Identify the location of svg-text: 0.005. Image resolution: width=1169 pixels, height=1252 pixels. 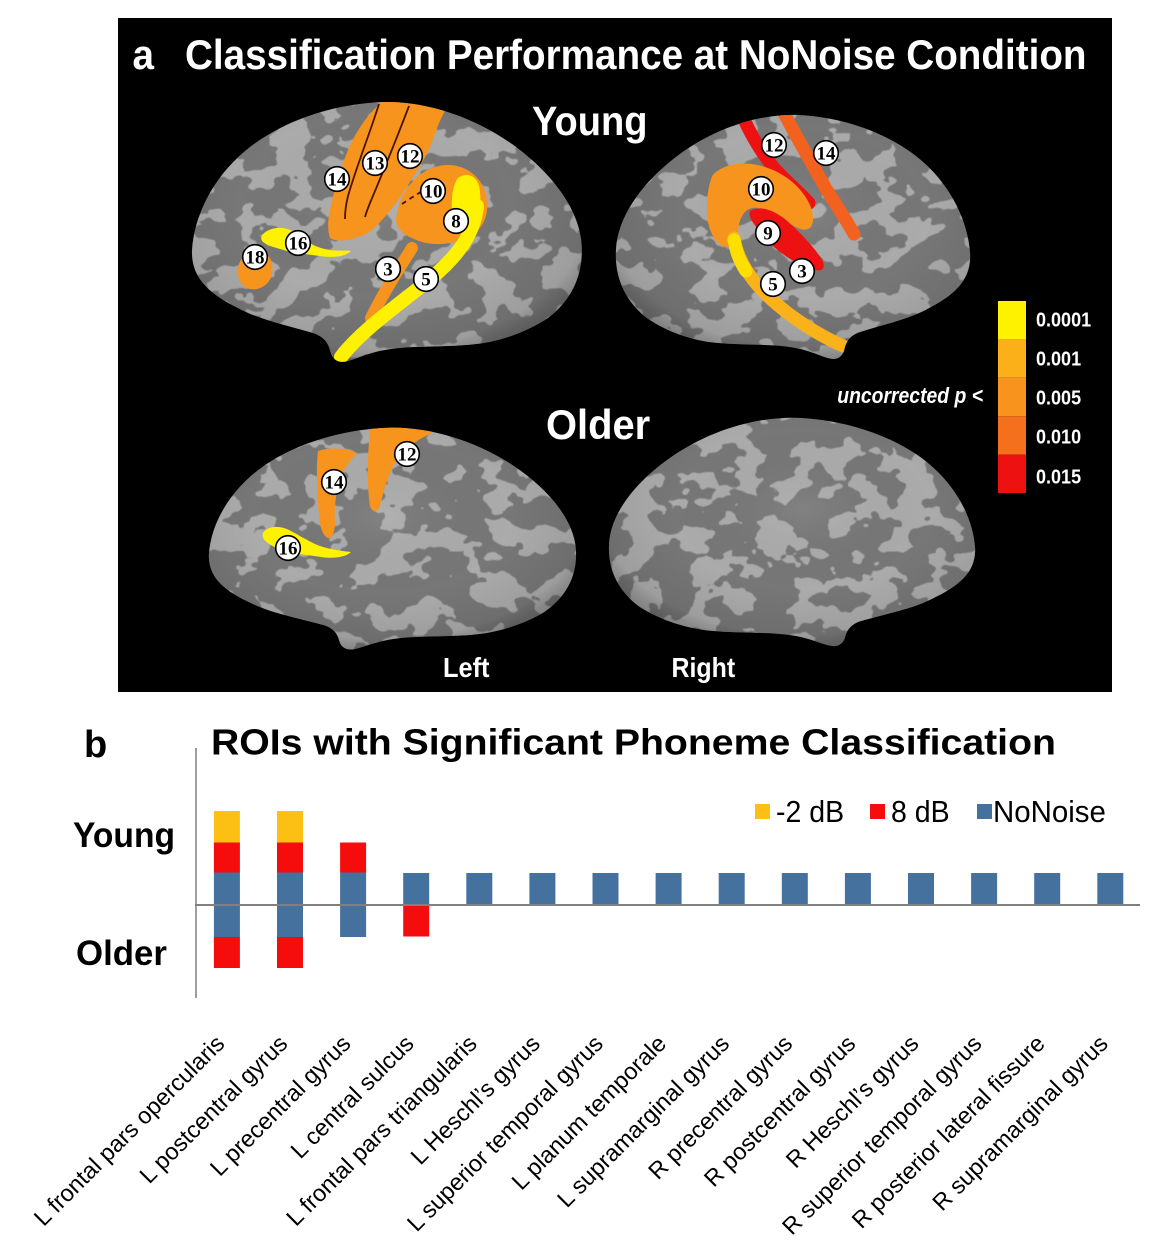
(1058, 399).